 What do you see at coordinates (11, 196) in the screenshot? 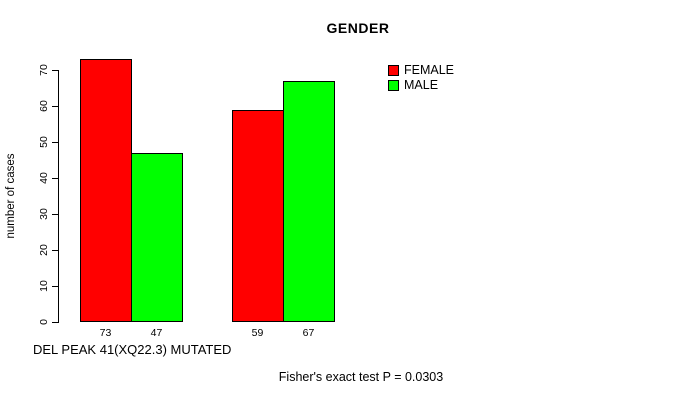
I see `y-axis-title: number of cases` at bounding box center [11, 196].